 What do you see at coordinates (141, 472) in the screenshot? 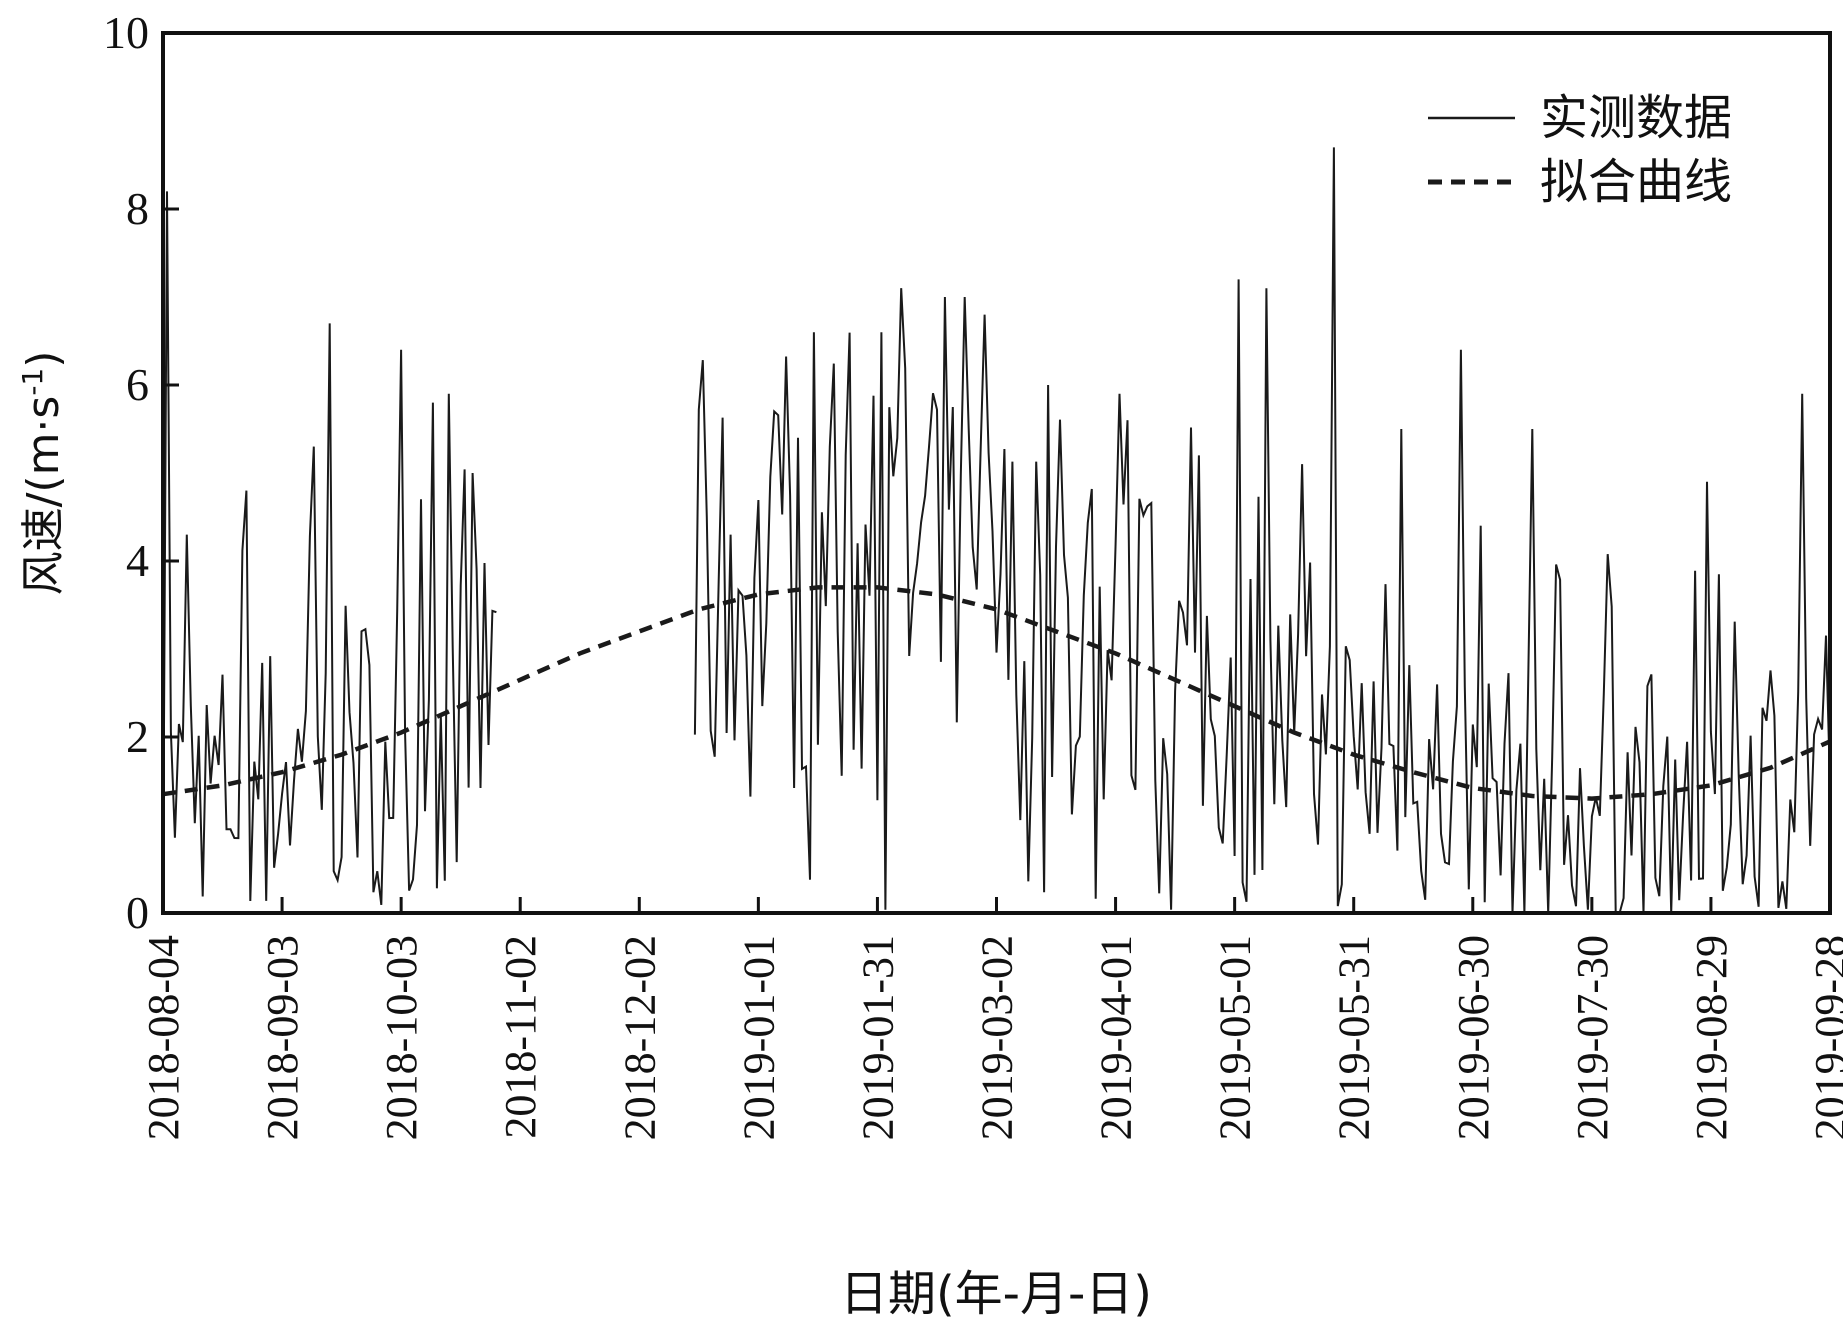
I see `y-axis: 0 2 4 6 8 10` at bounding box center [141, 472].